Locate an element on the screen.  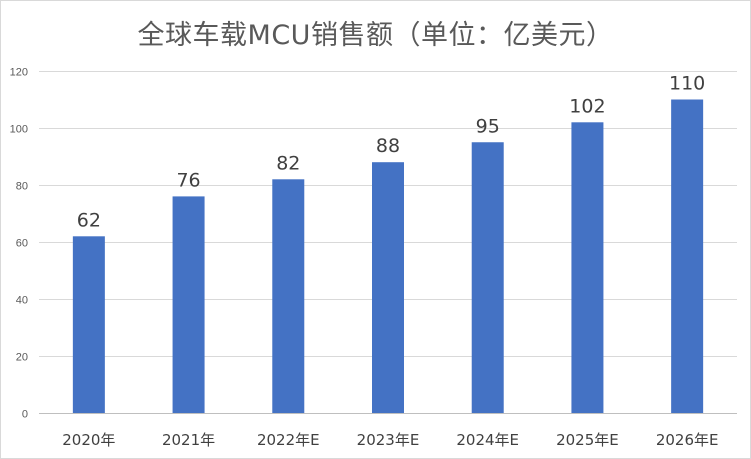
y-tick-label: 120 is located at coordinates (19, 73).